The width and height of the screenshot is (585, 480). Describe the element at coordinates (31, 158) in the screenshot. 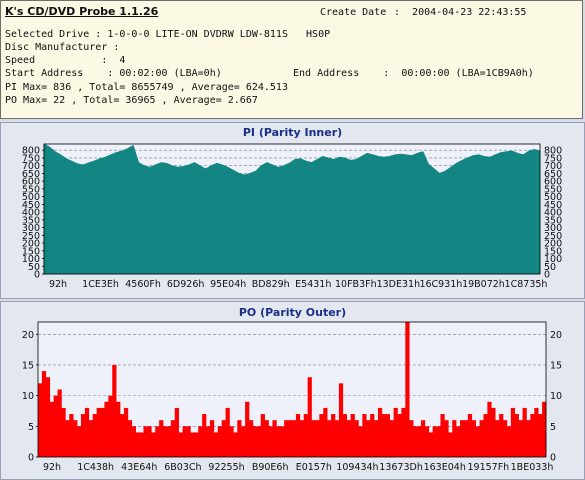

I see `pi-ytick-left: 750` at that location.